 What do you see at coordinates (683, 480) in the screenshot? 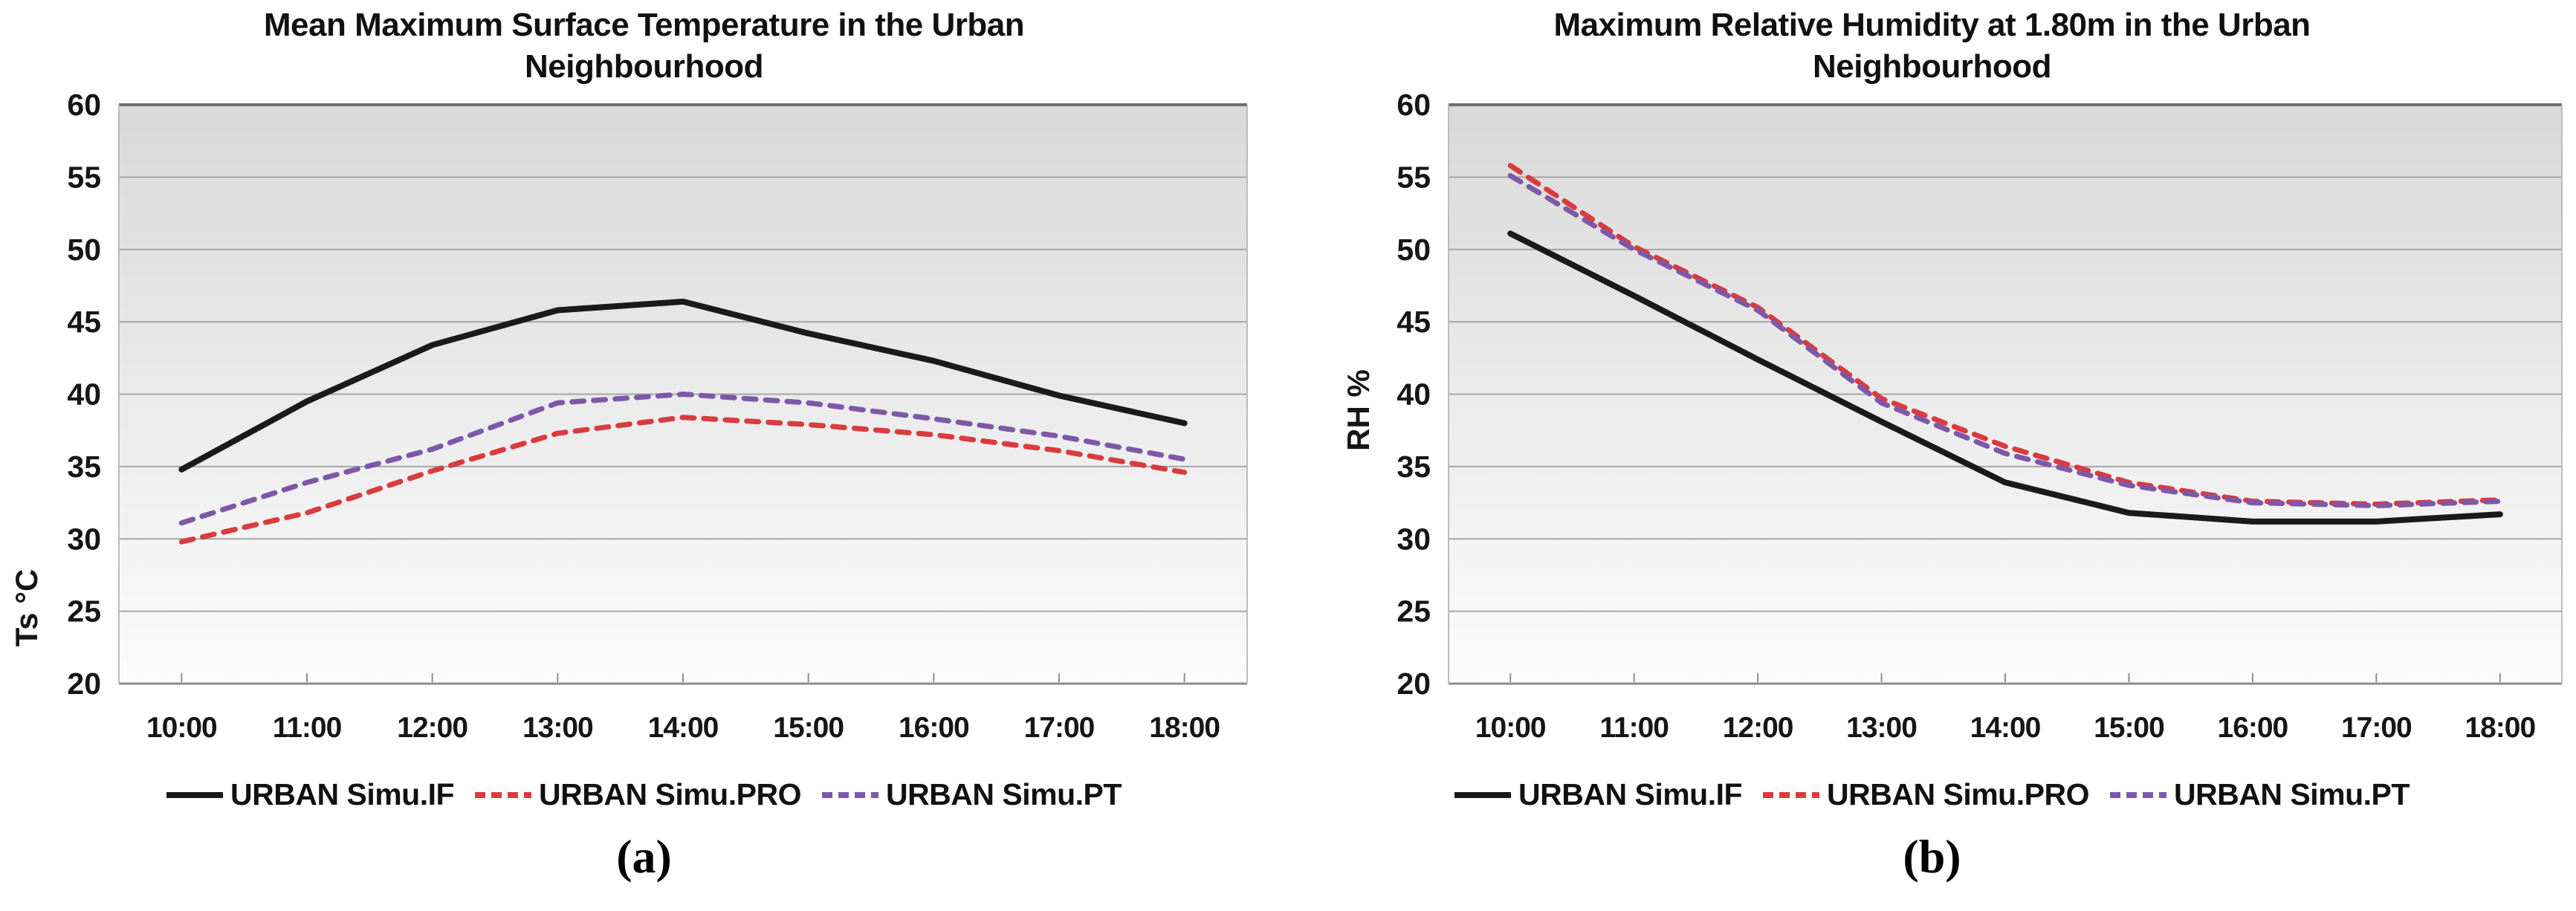
I see `series-line-urban-simu-pro` at bounding box center [683, 480].